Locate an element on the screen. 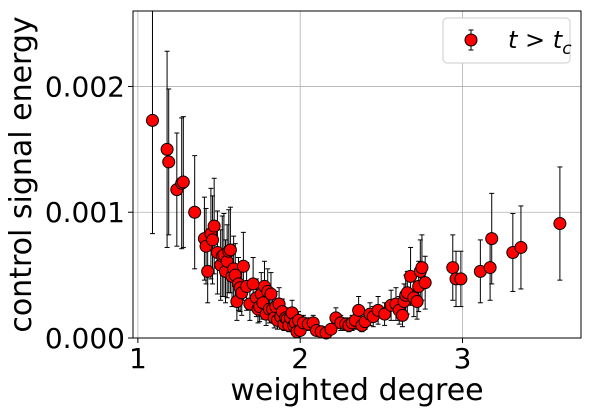 The image size is (590, 413). legend-label: t > tc is located at coordinates (540, 42).